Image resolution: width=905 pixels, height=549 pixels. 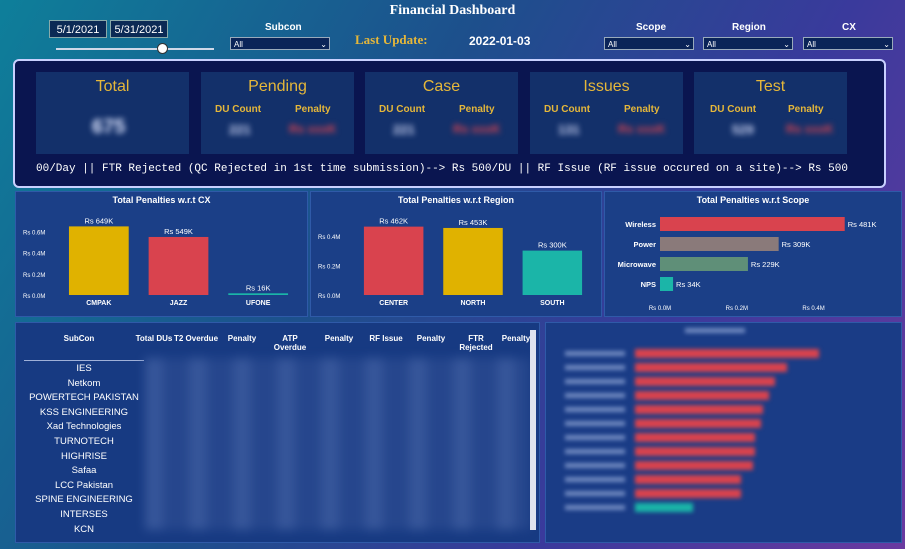 What do you see at coordinates (238, 44) in the screenshot?
I see `subcon-dropdown-value: All` at bounding box center [238, 44].